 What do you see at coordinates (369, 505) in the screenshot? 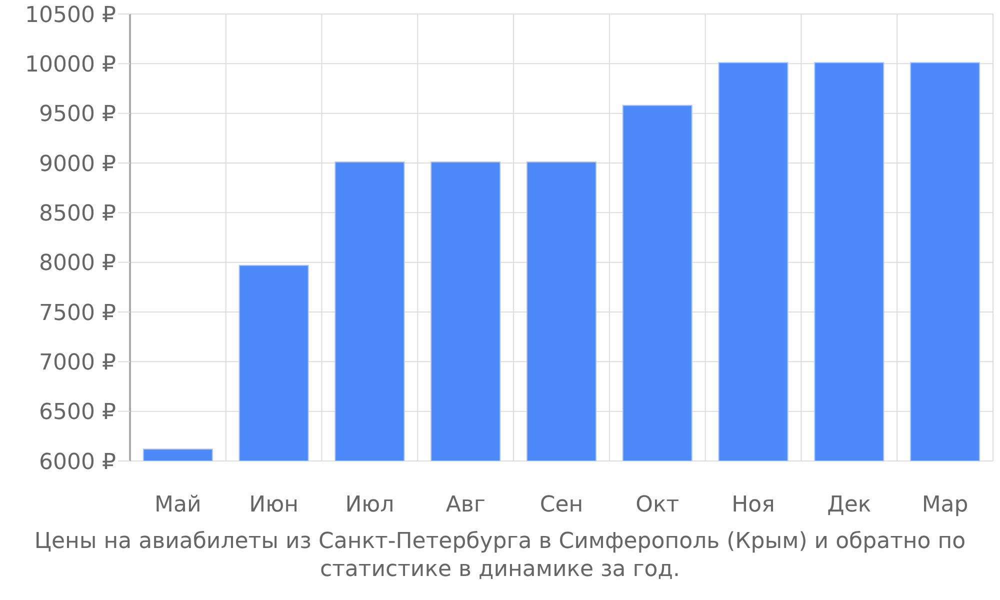
I see `x-tick-label: Июл` at bounding box center [369, 505].